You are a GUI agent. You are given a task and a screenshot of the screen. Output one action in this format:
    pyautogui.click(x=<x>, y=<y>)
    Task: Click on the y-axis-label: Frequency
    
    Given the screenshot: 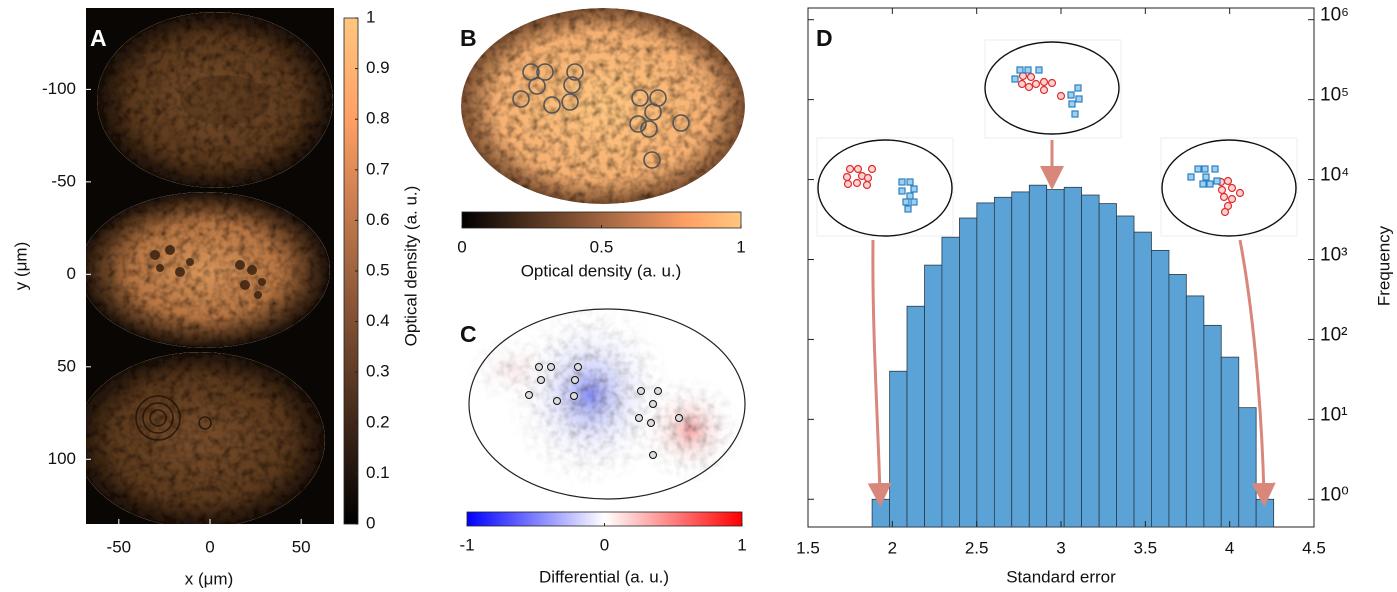 What is the action you would take?
    pyautogui.click(x=1383, y=265)
    